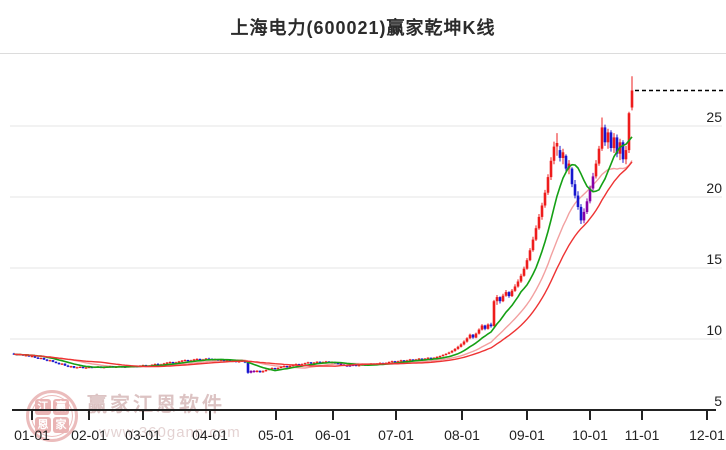 This screenshot has height=450, width=726. Describe the element at coordinates (642, 435) in the screenshot. I see `x-tick-label: 11-01` at that location.